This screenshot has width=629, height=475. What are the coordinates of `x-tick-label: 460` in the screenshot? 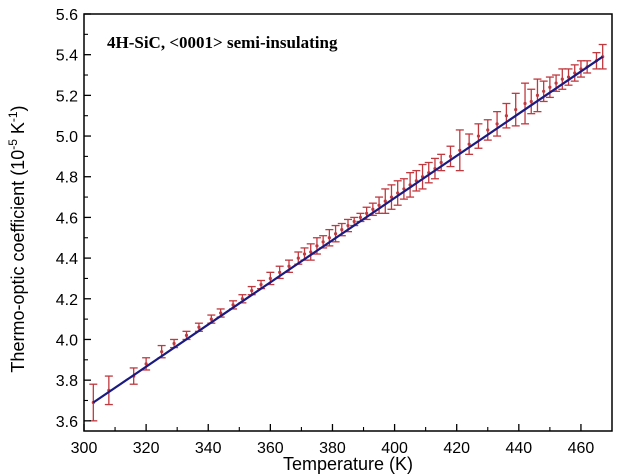 It's located at (581, 448).